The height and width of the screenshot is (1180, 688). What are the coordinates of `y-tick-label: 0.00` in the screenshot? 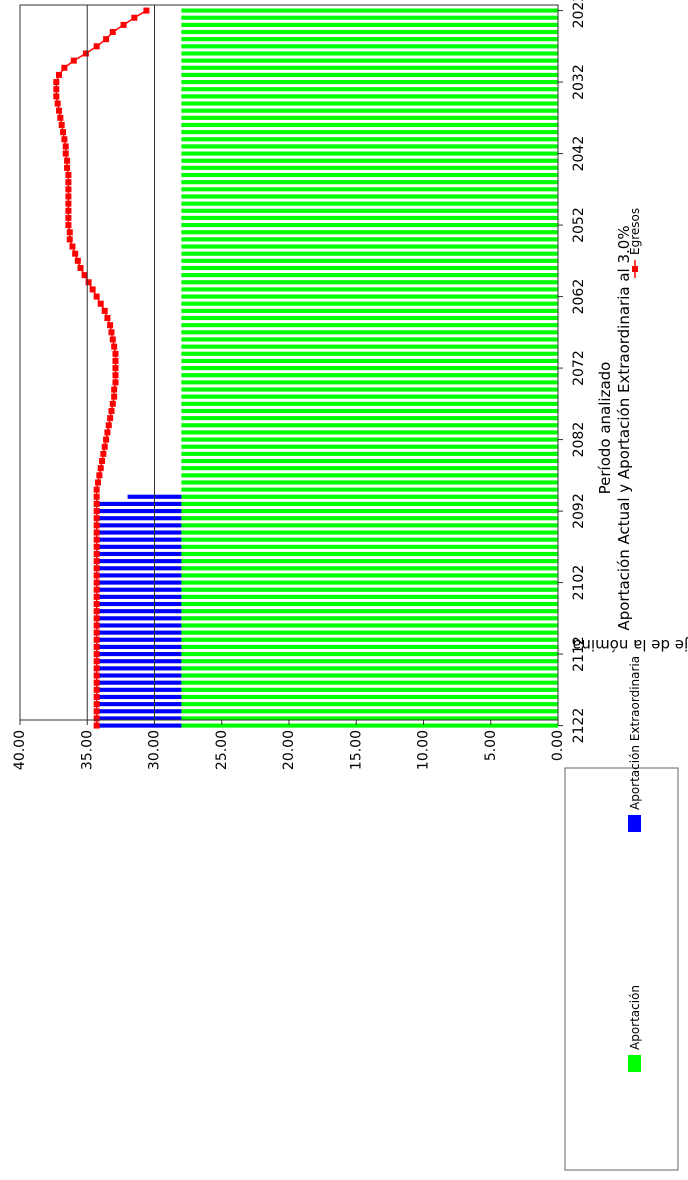 It's located at (558, 745).